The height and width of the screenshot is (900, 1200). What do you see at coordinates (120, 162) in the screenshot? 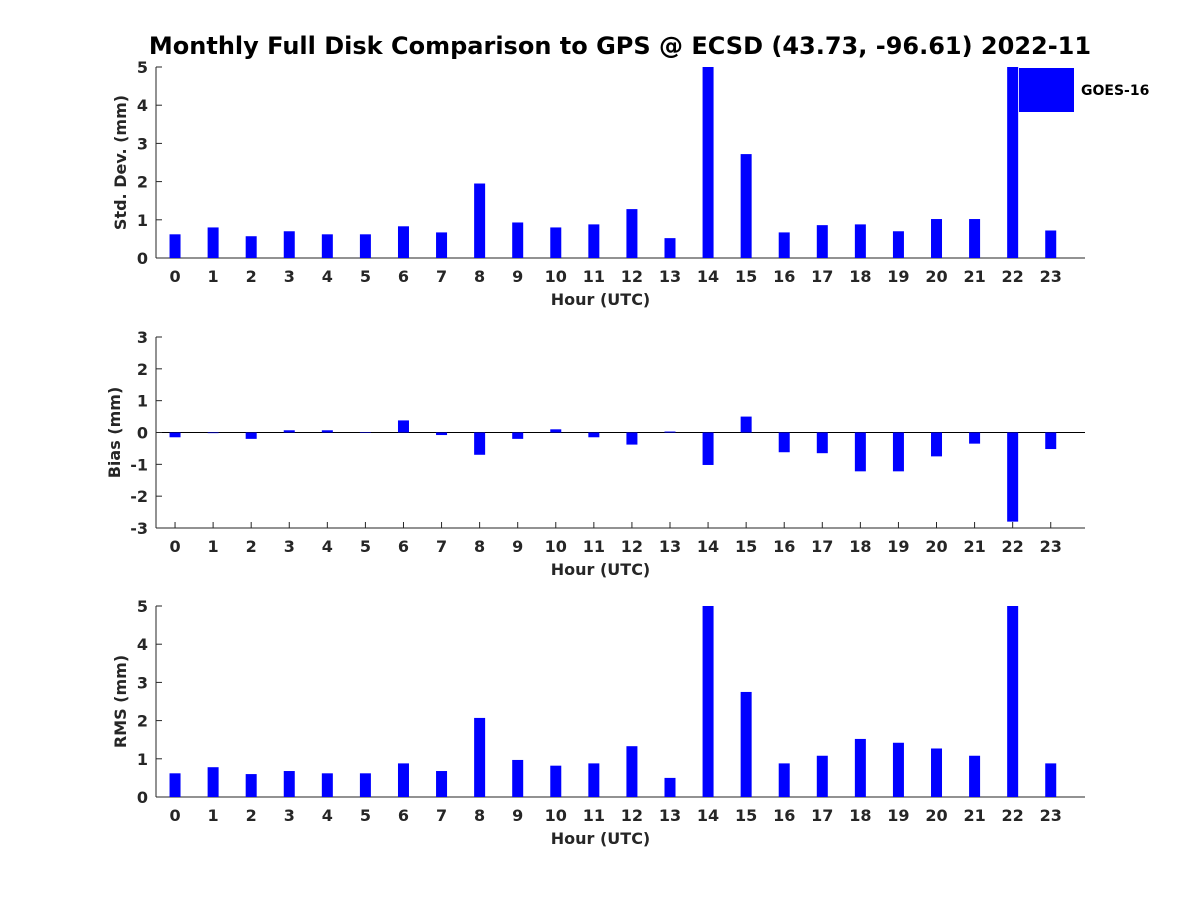
I see `y-axis-label: Std. Dev. (mm)` at bounding box center [120, 162].